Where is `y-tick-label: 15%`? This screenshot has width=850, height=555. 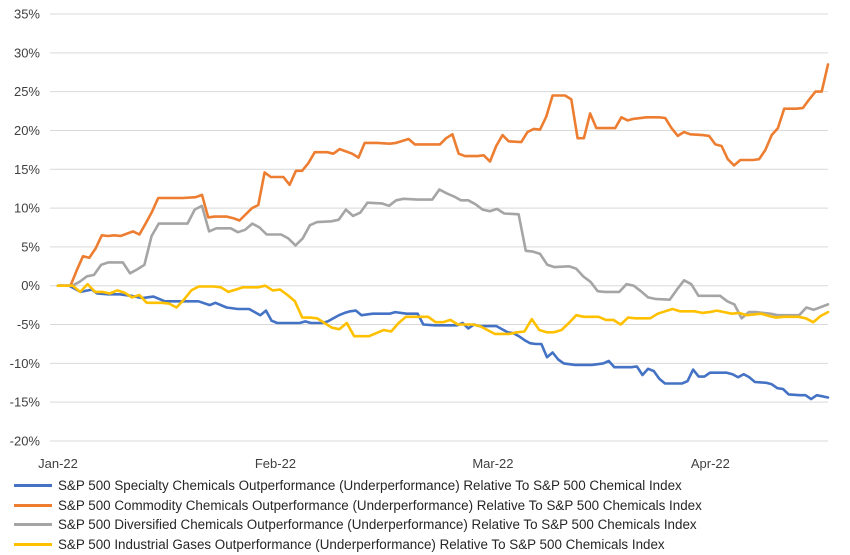
y-tick-label: 15% is located at coordinates (27, 169).